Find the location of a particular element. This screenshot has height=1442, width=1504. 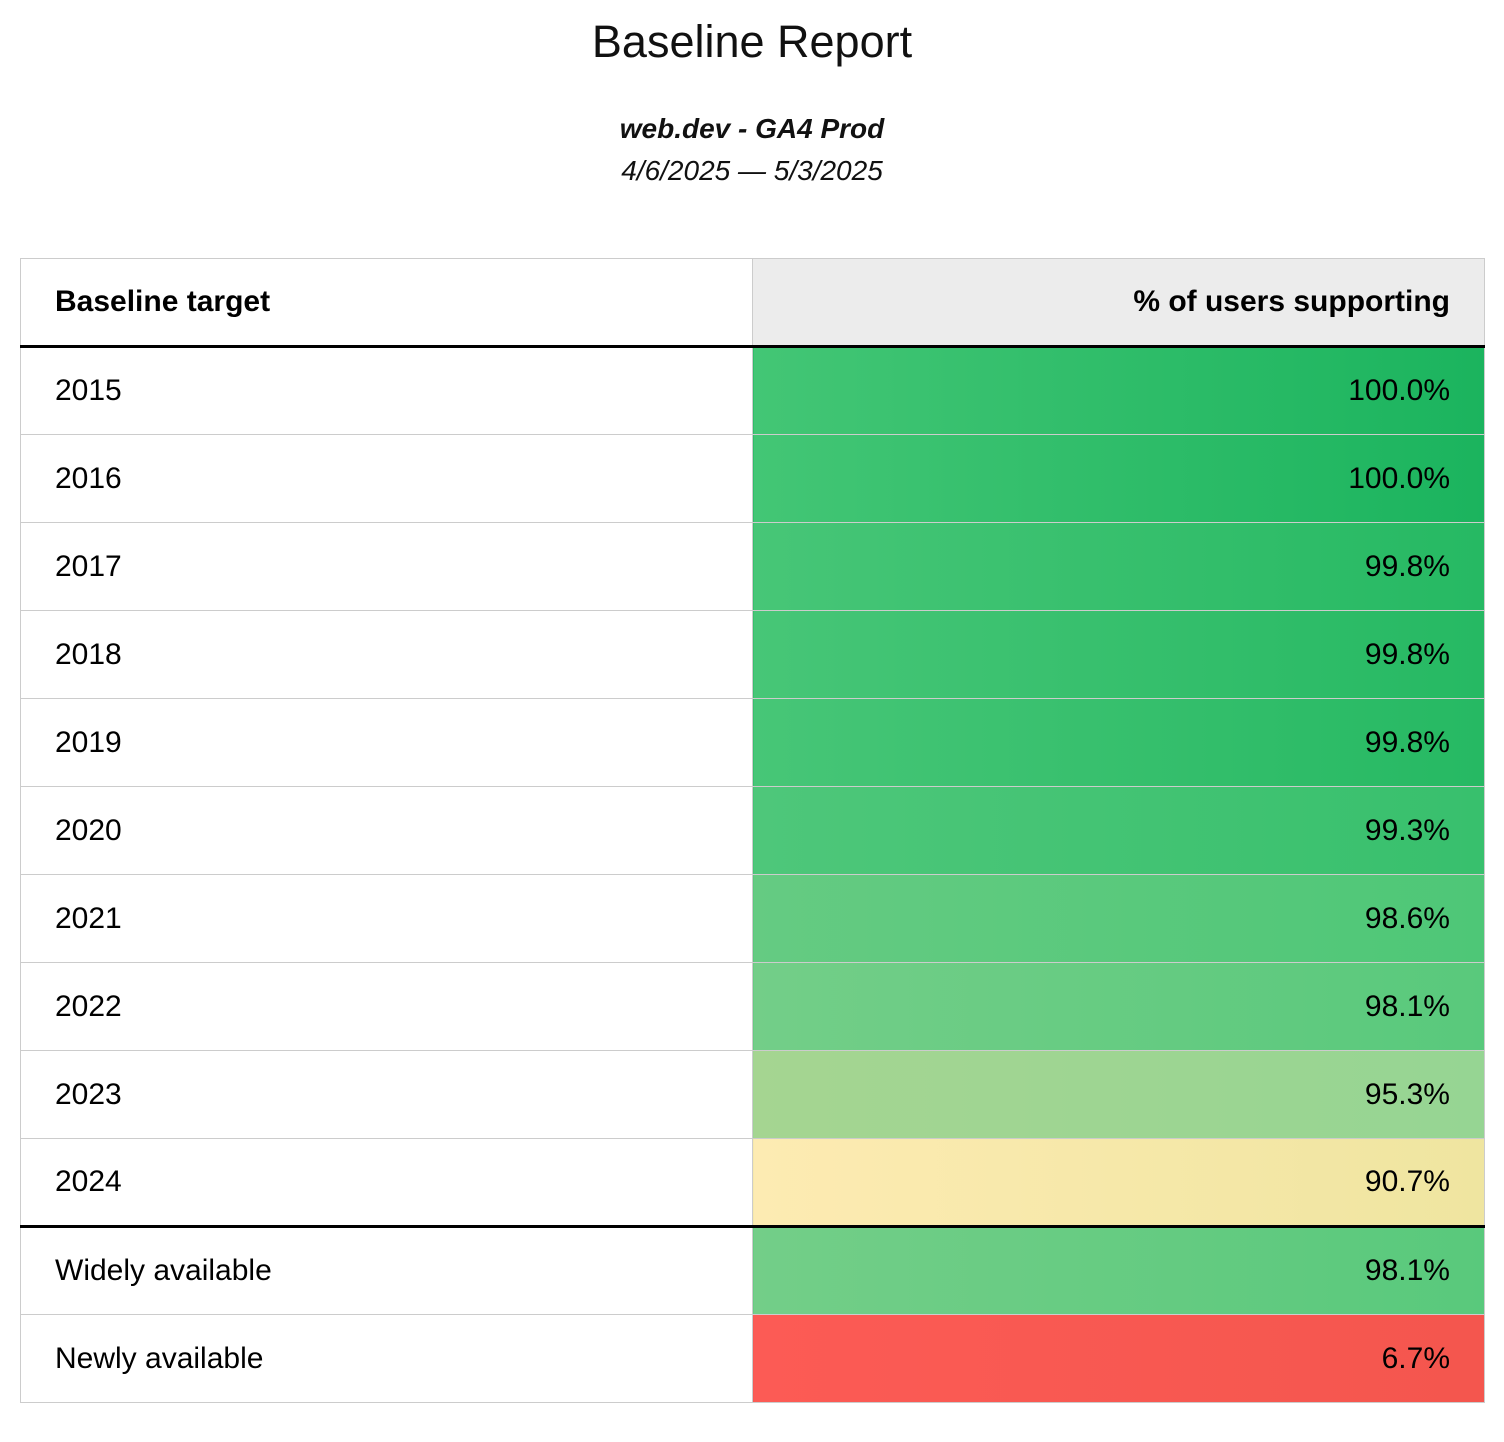

table-row: Newly available 6.7% is located at coordinates (752, 1358).